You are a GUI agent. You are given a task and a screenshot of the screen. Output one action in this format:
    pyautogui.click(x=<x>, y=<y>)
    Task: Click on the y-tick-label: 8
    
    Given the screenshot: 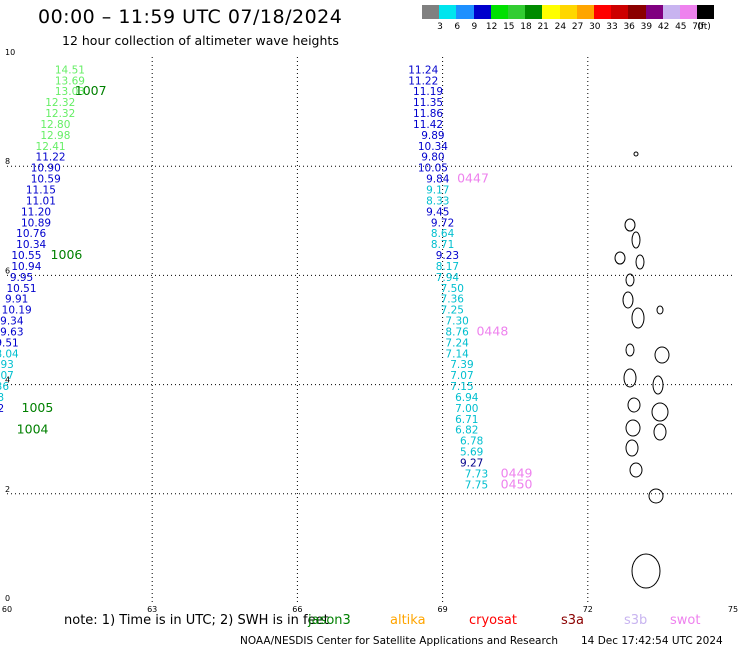 What is the action you would take?
    pyautogui.click(x=7, y=161)
    